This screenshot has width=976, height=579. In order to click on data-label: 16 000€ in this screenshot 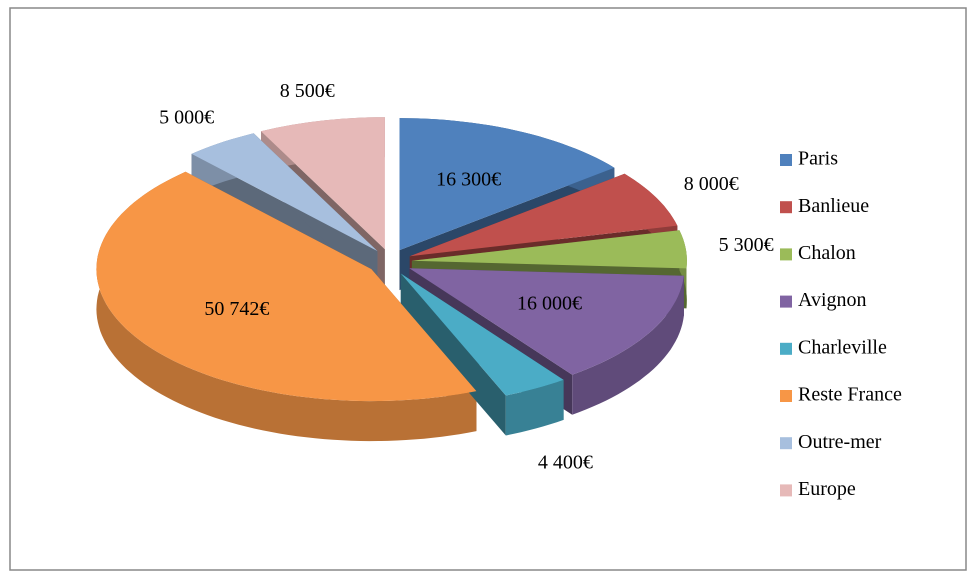, I will do `click(549, 303)`.